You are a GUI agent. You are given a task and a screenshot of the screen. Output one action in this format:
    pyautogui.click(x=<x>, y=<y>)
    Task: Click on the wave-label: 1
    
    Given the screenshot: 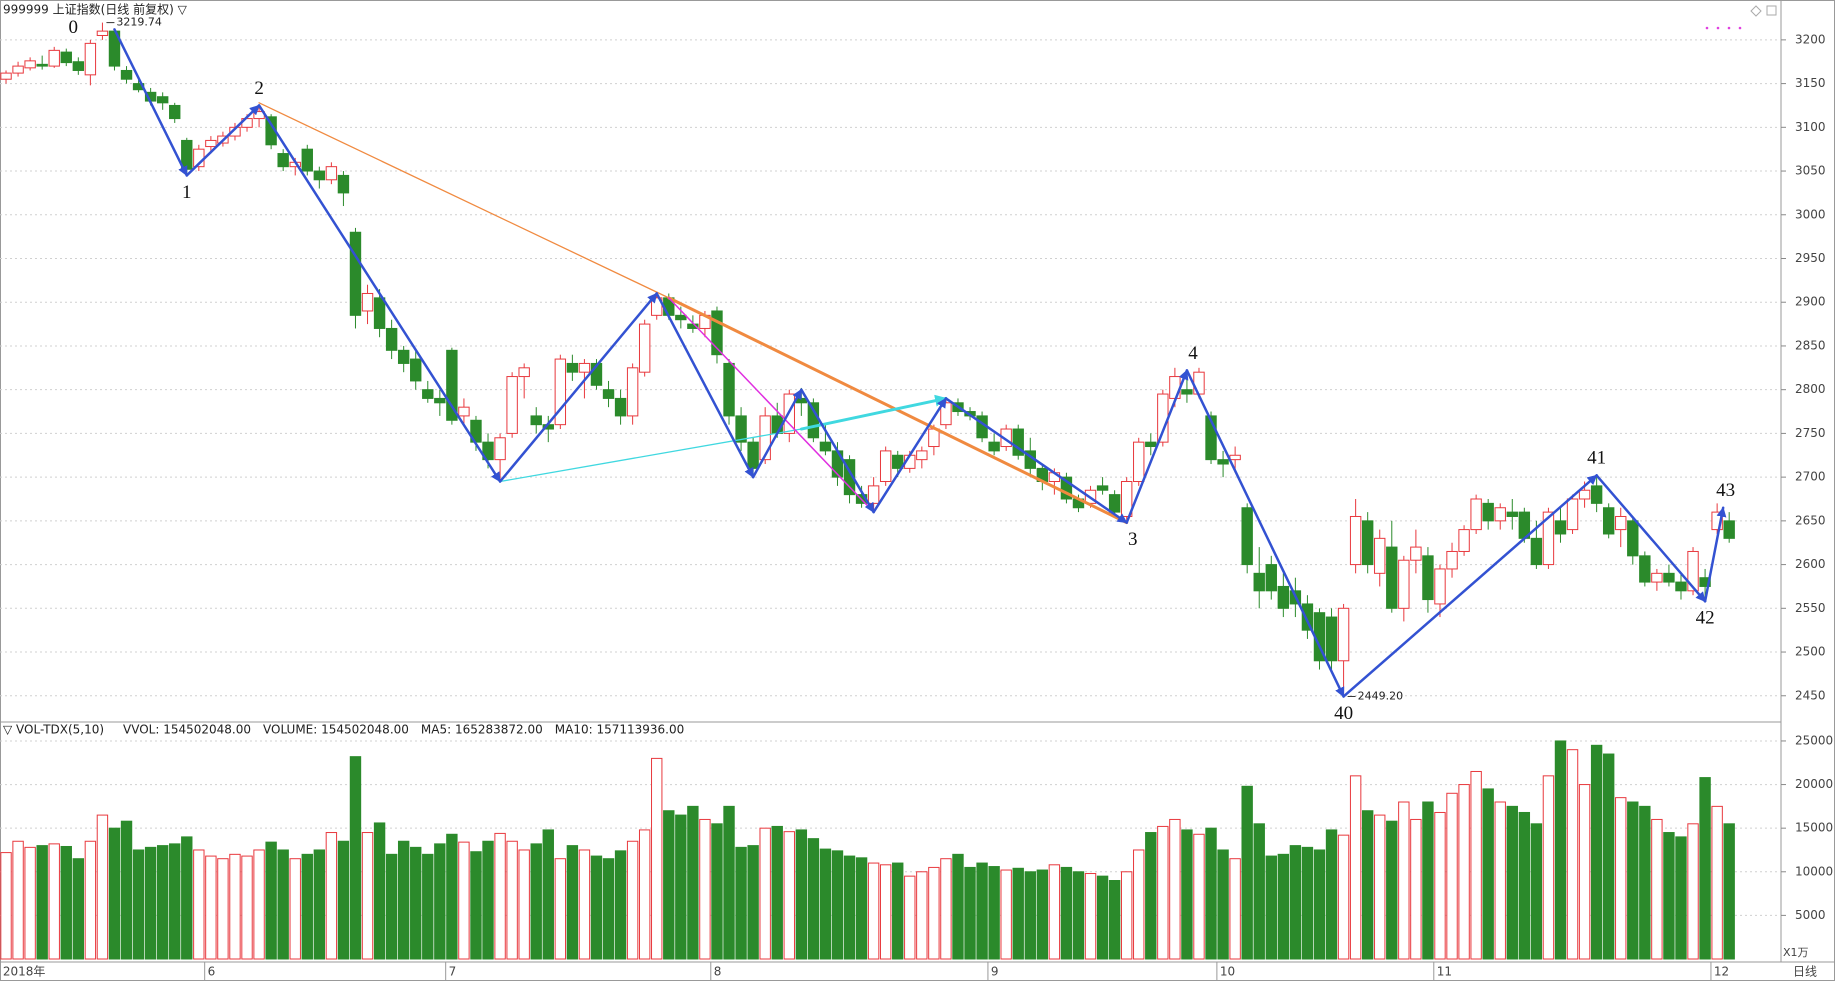 What is the action you would take?
    pyautogui.click(x=187, y=192)
    